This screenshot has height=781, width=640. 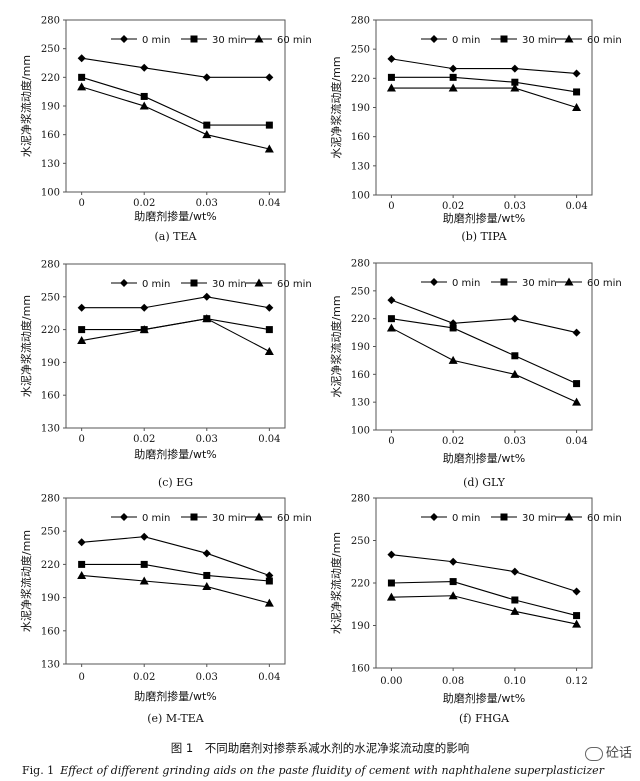 I want to click on panel-title: (d) GLY, so click(x=484, y=482).